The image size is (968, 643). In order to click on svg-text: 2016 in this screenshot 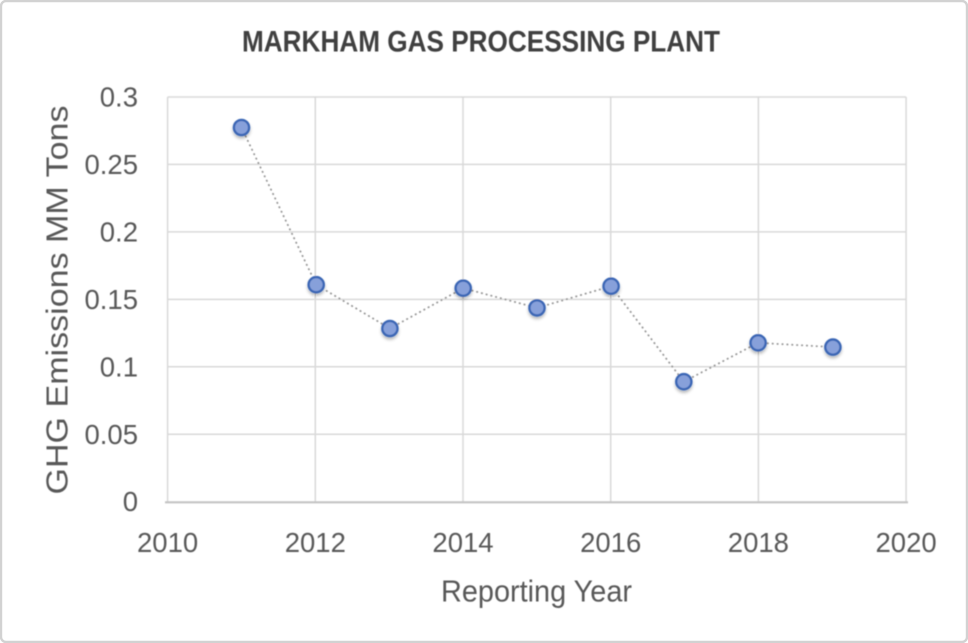, I will do `click(610, 542)`.